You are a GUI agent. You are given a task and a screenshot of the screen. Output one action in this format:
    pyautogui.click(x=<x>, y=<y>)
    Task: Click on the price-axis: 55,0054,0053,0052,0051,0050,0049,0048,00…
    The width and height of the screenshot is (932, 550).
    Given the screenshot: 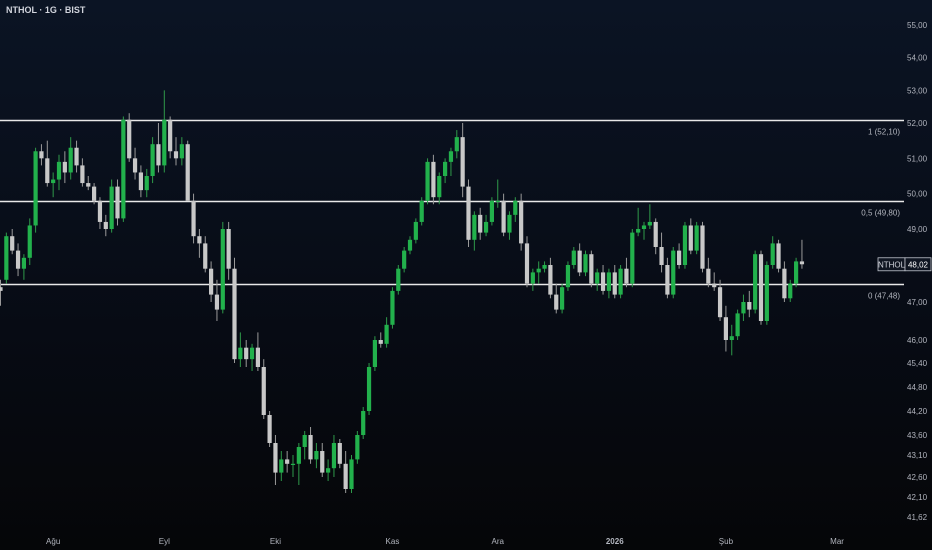 What is the action you would take?
    pyautogui.click(x=917, y=271)
    